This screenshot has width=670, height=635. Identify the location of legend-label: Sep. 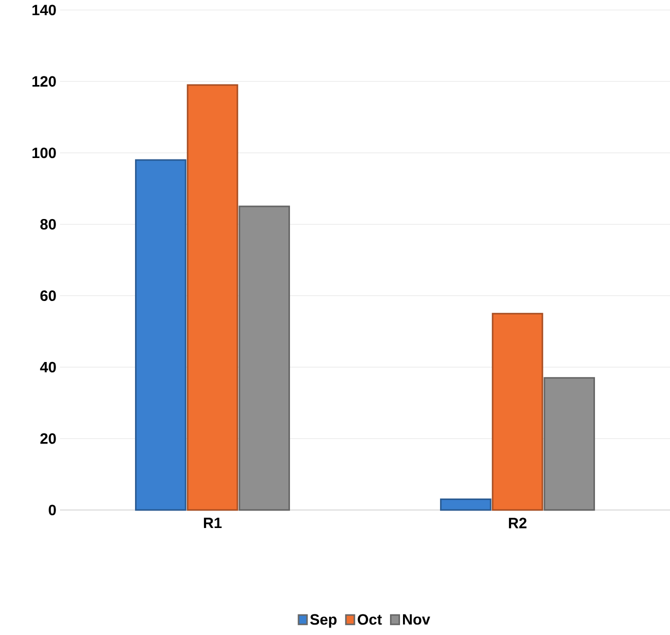
(323, 621).